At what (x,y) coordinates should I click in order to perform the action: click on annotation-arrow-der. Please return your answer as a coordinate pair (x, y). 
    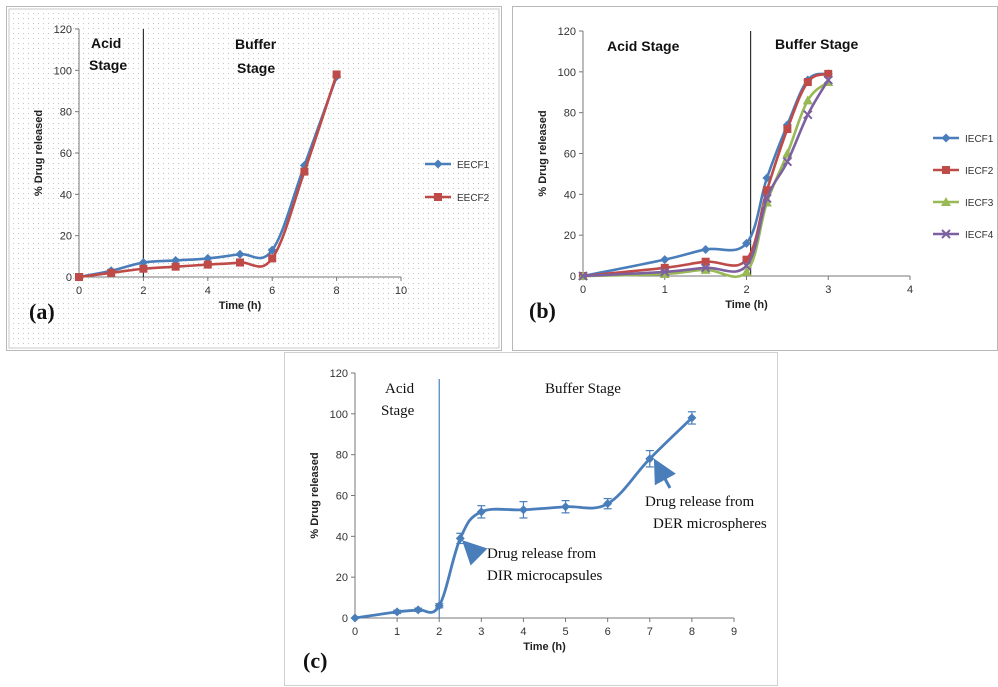
    Looking at the image, I should click on (664, 473).